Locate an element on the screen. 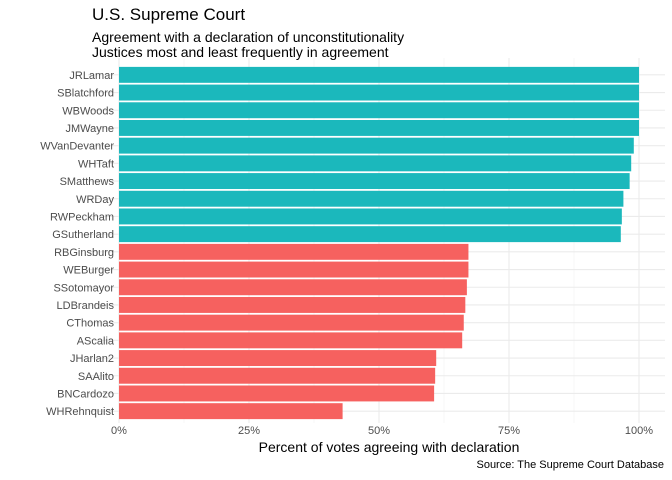 The width and height of the screenshot is (672, 480). chart-caption: Source: The Supreme Court Database is located at coordinates (570, 465).